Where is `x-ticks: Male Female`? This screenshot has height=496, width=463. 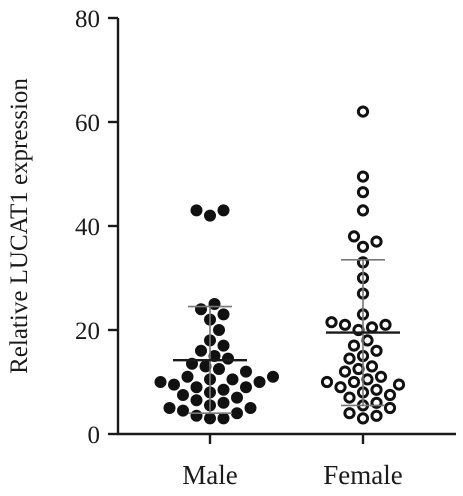
x-ticks: Male Female is located at coordinates (292, 462).